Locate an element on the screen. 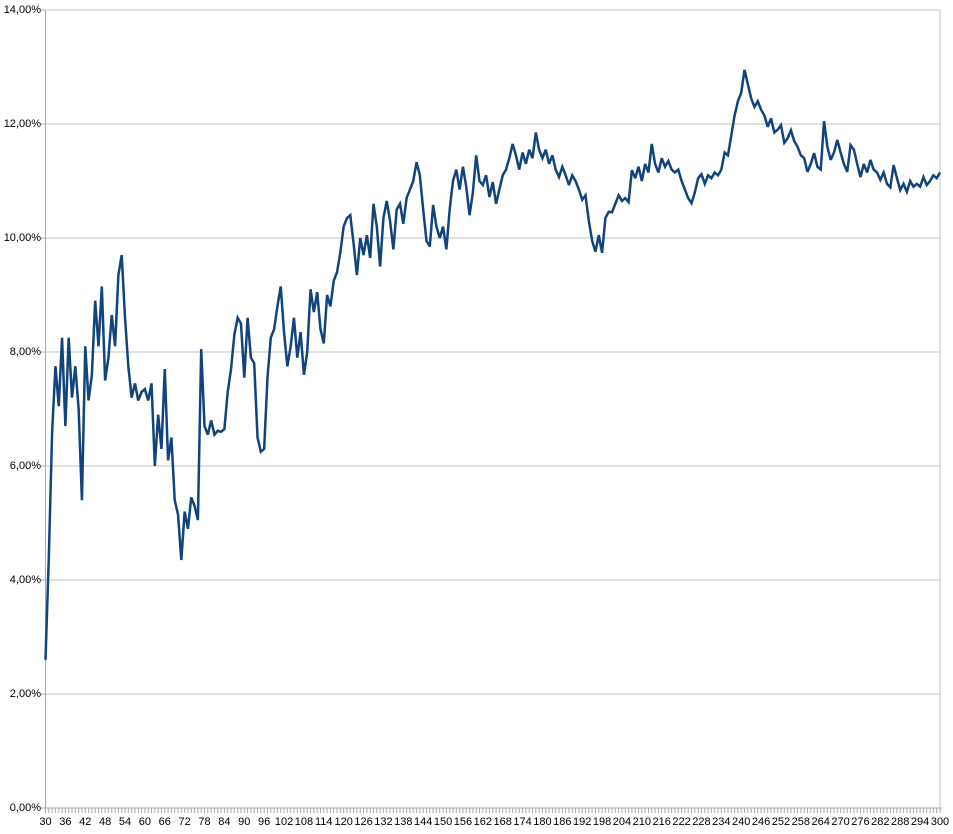  x-axis-tick-label: 90 is located at coordinates (244, 822).